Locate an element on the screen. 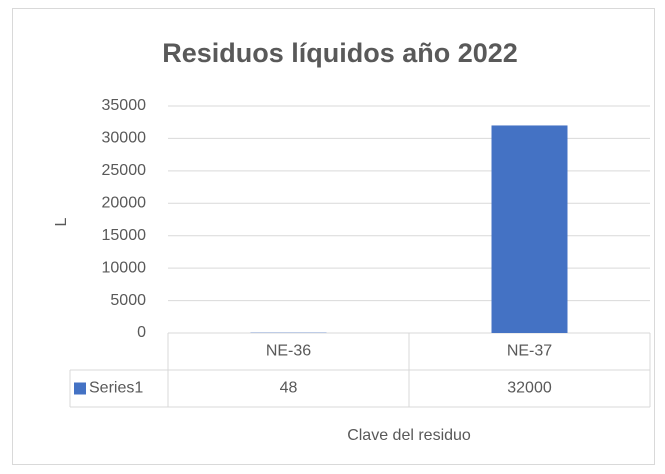  x-axis-title: Clave del residuo is located at coordinates (409, 435).